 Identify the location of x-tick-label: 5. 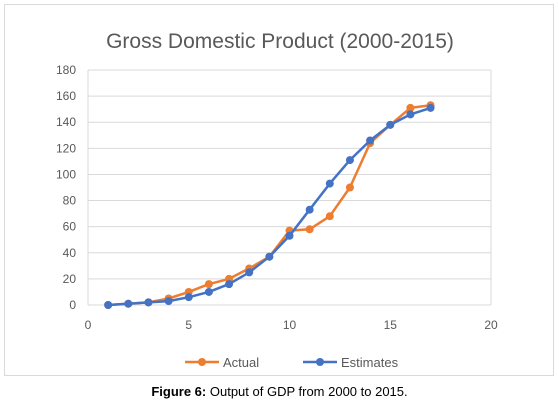
(188, 325).